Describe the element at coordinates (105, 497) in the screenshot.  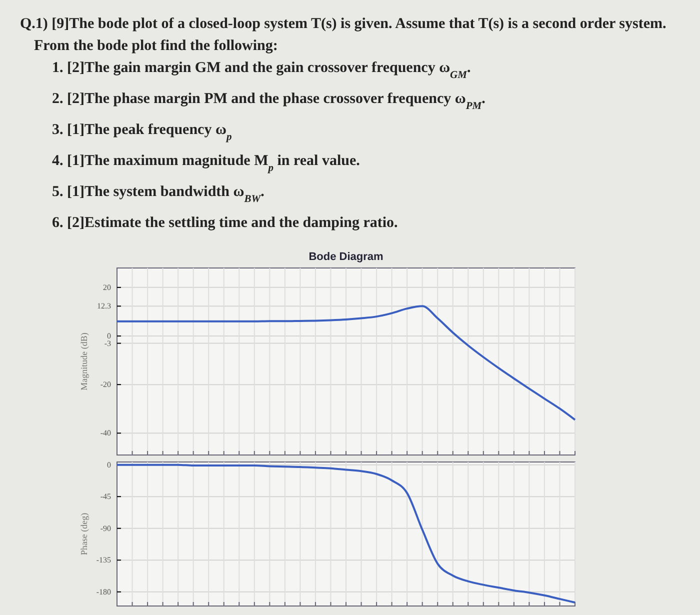
I see `y-tick-label: -45` at that location.